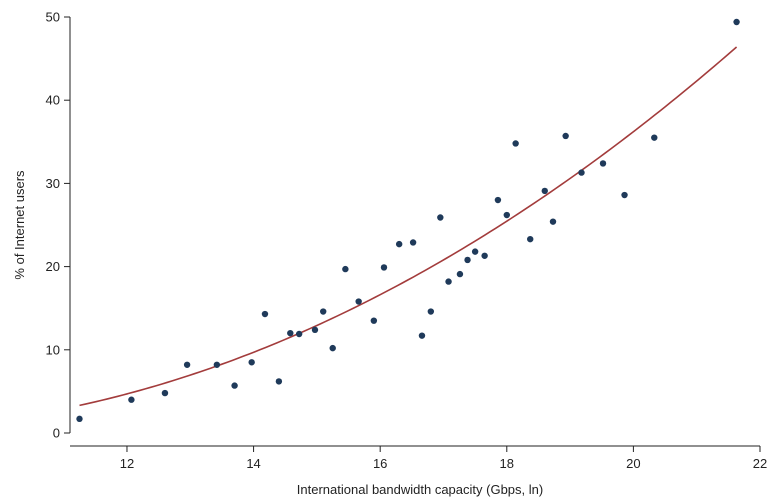  I want to click on x-tick-label: 18, so click(507, 463).